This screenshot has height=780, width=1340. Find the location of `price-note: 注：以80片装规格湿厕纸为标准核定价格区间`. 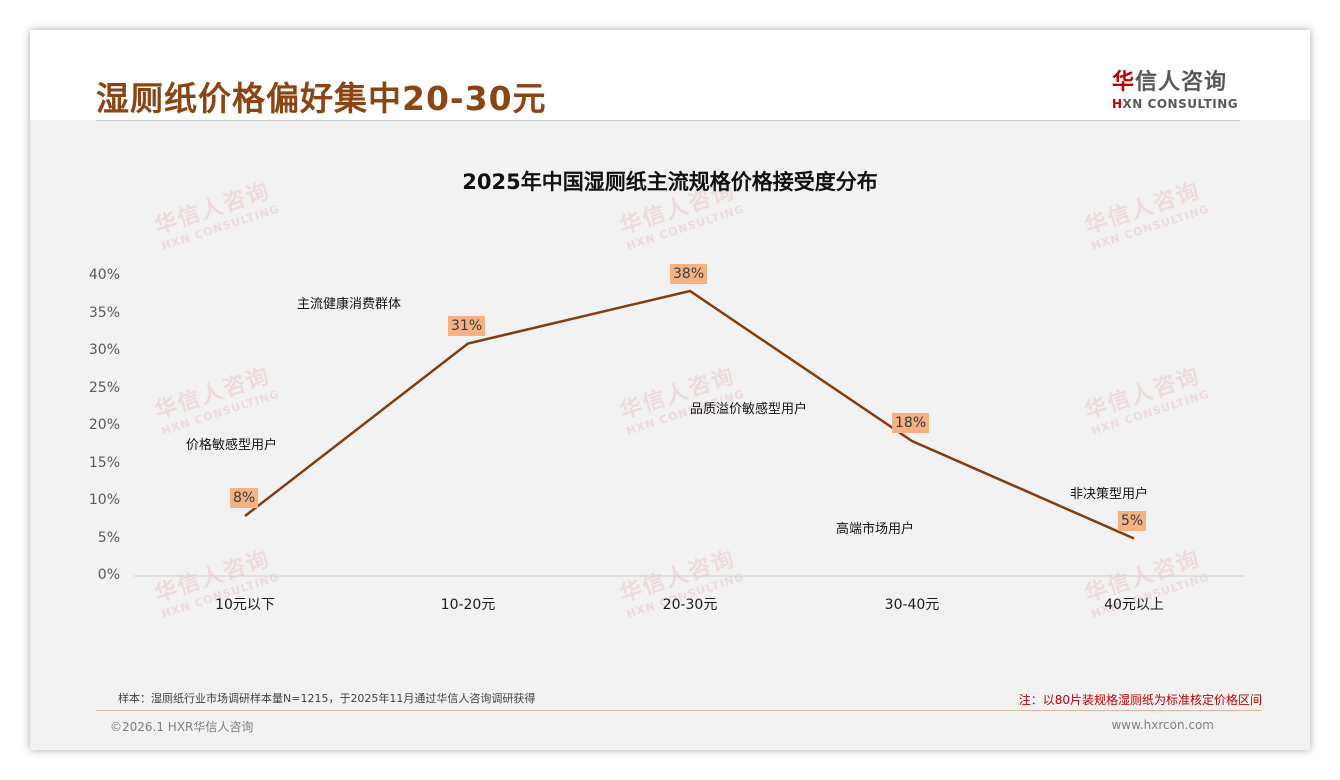

price-note: 注：以80片装规格湿厕纸为标准核定价格区间 is located at coordinates (1140, 700).